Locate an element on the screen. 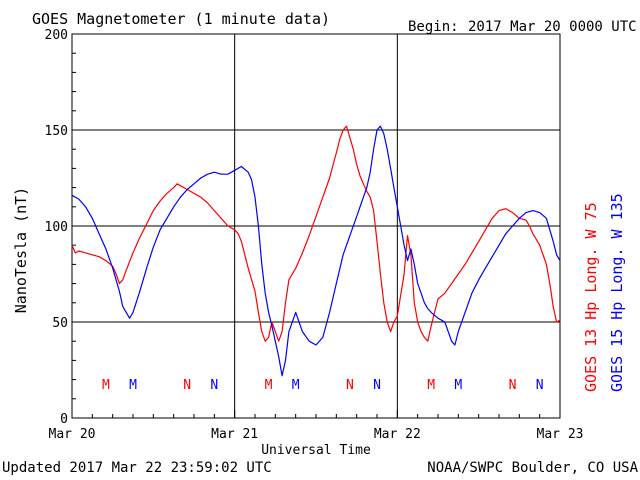  legend-goes15: GOES 15 Hp Long. W 135 is located at coordinates (617, 292).